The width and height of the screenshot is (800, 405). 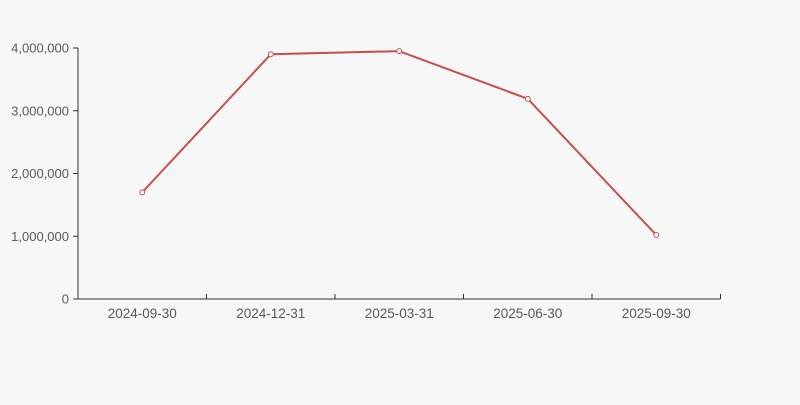 What do you see at coordinates (142, 313) in the screenshot?
I see `x-axis-tick-label: 2024-09-30` at bounding box center [142, 313].